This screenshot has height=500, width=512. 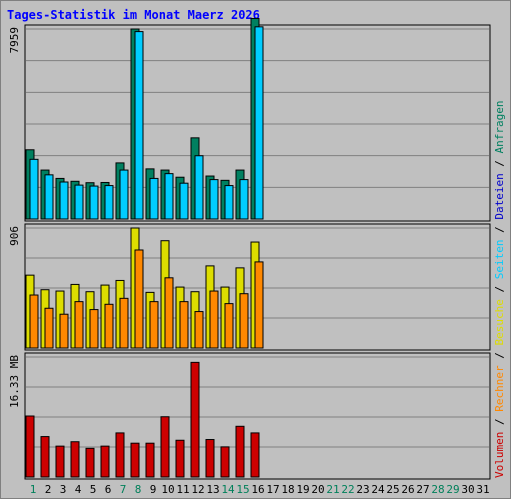 I want to click on x-tick-label-day-31: 31, so click(x=482, y=489).